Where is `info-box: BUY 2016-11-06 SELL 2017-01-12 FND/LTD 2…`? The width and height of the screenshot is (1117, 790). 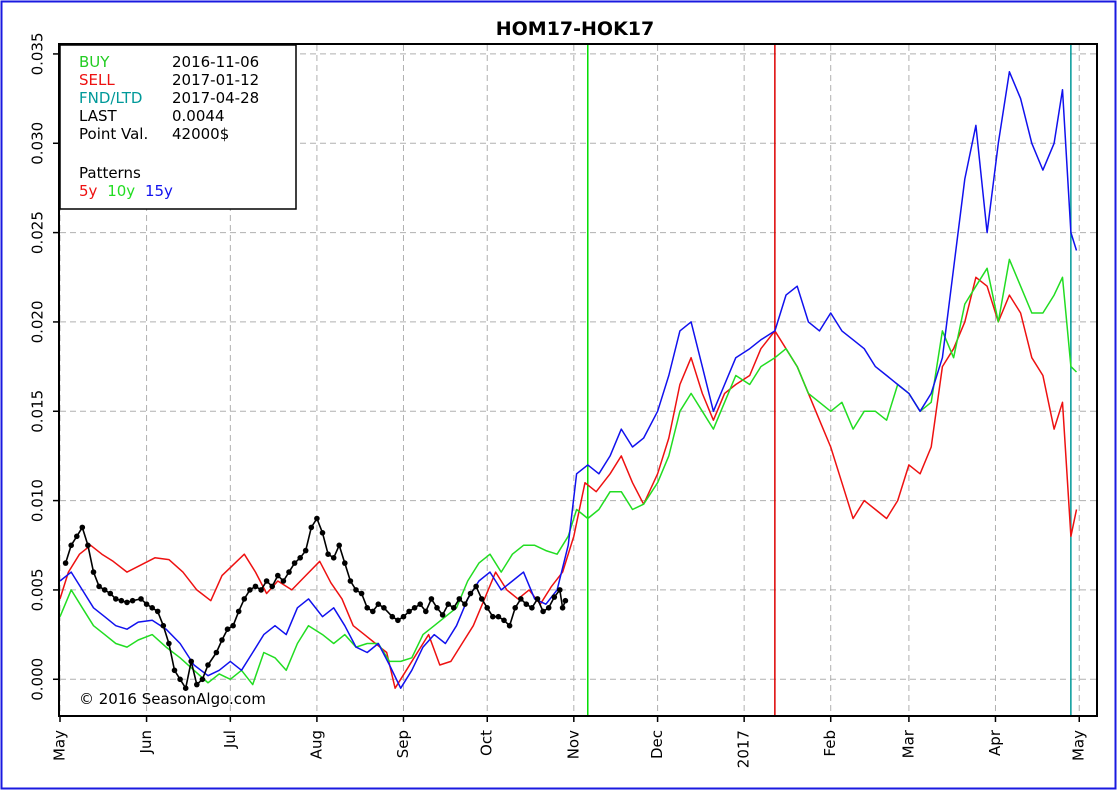
info-box: BUY 2016-11-06 SELL 2017-01-12 FND/LTD 2… is located at coordinates (178, 127).